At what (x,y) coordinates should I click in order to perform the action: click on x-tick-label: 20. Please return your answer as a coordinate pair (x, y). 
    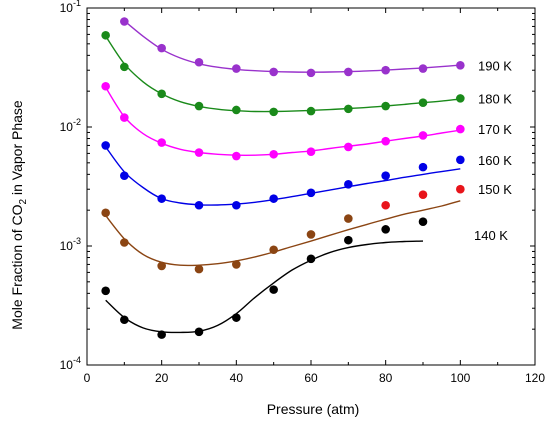
    Looking at the image, I should click on (162, 378).